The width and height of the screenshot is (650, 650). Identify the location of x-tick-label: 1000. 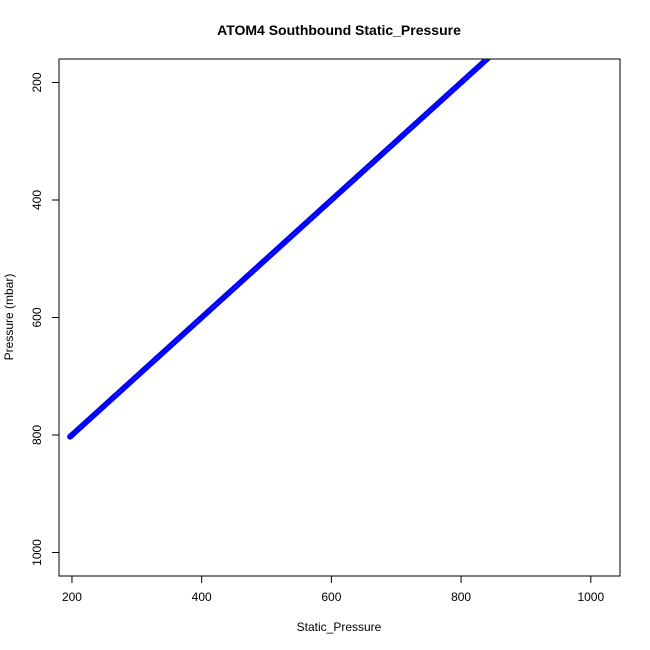
(590, 597).